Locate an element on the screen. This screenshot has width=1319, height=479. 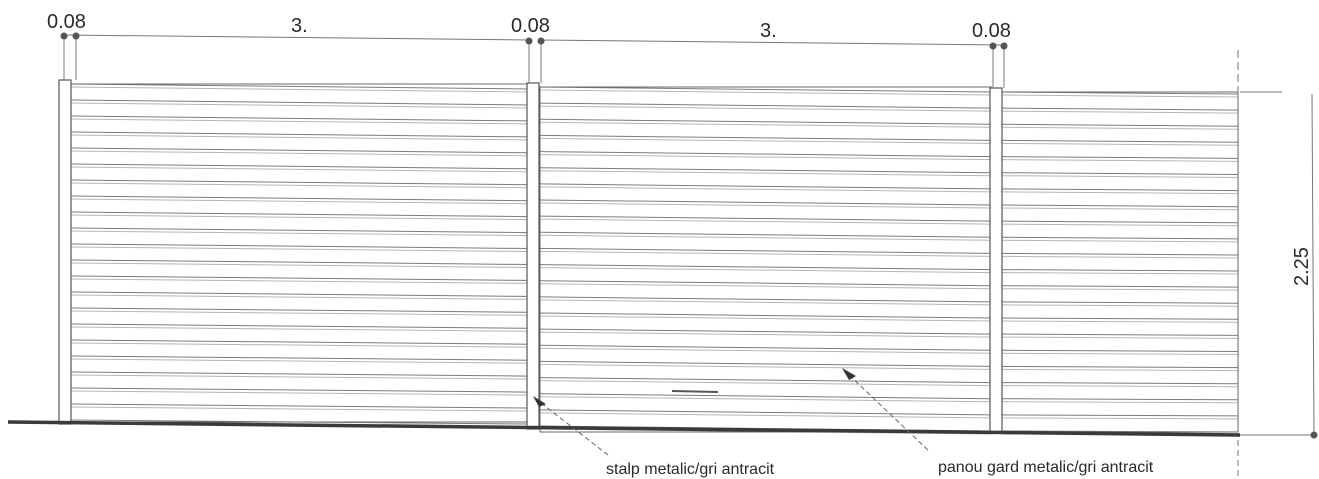
dimension-label-height: 2.25 is located at coordinates (1302, 266).